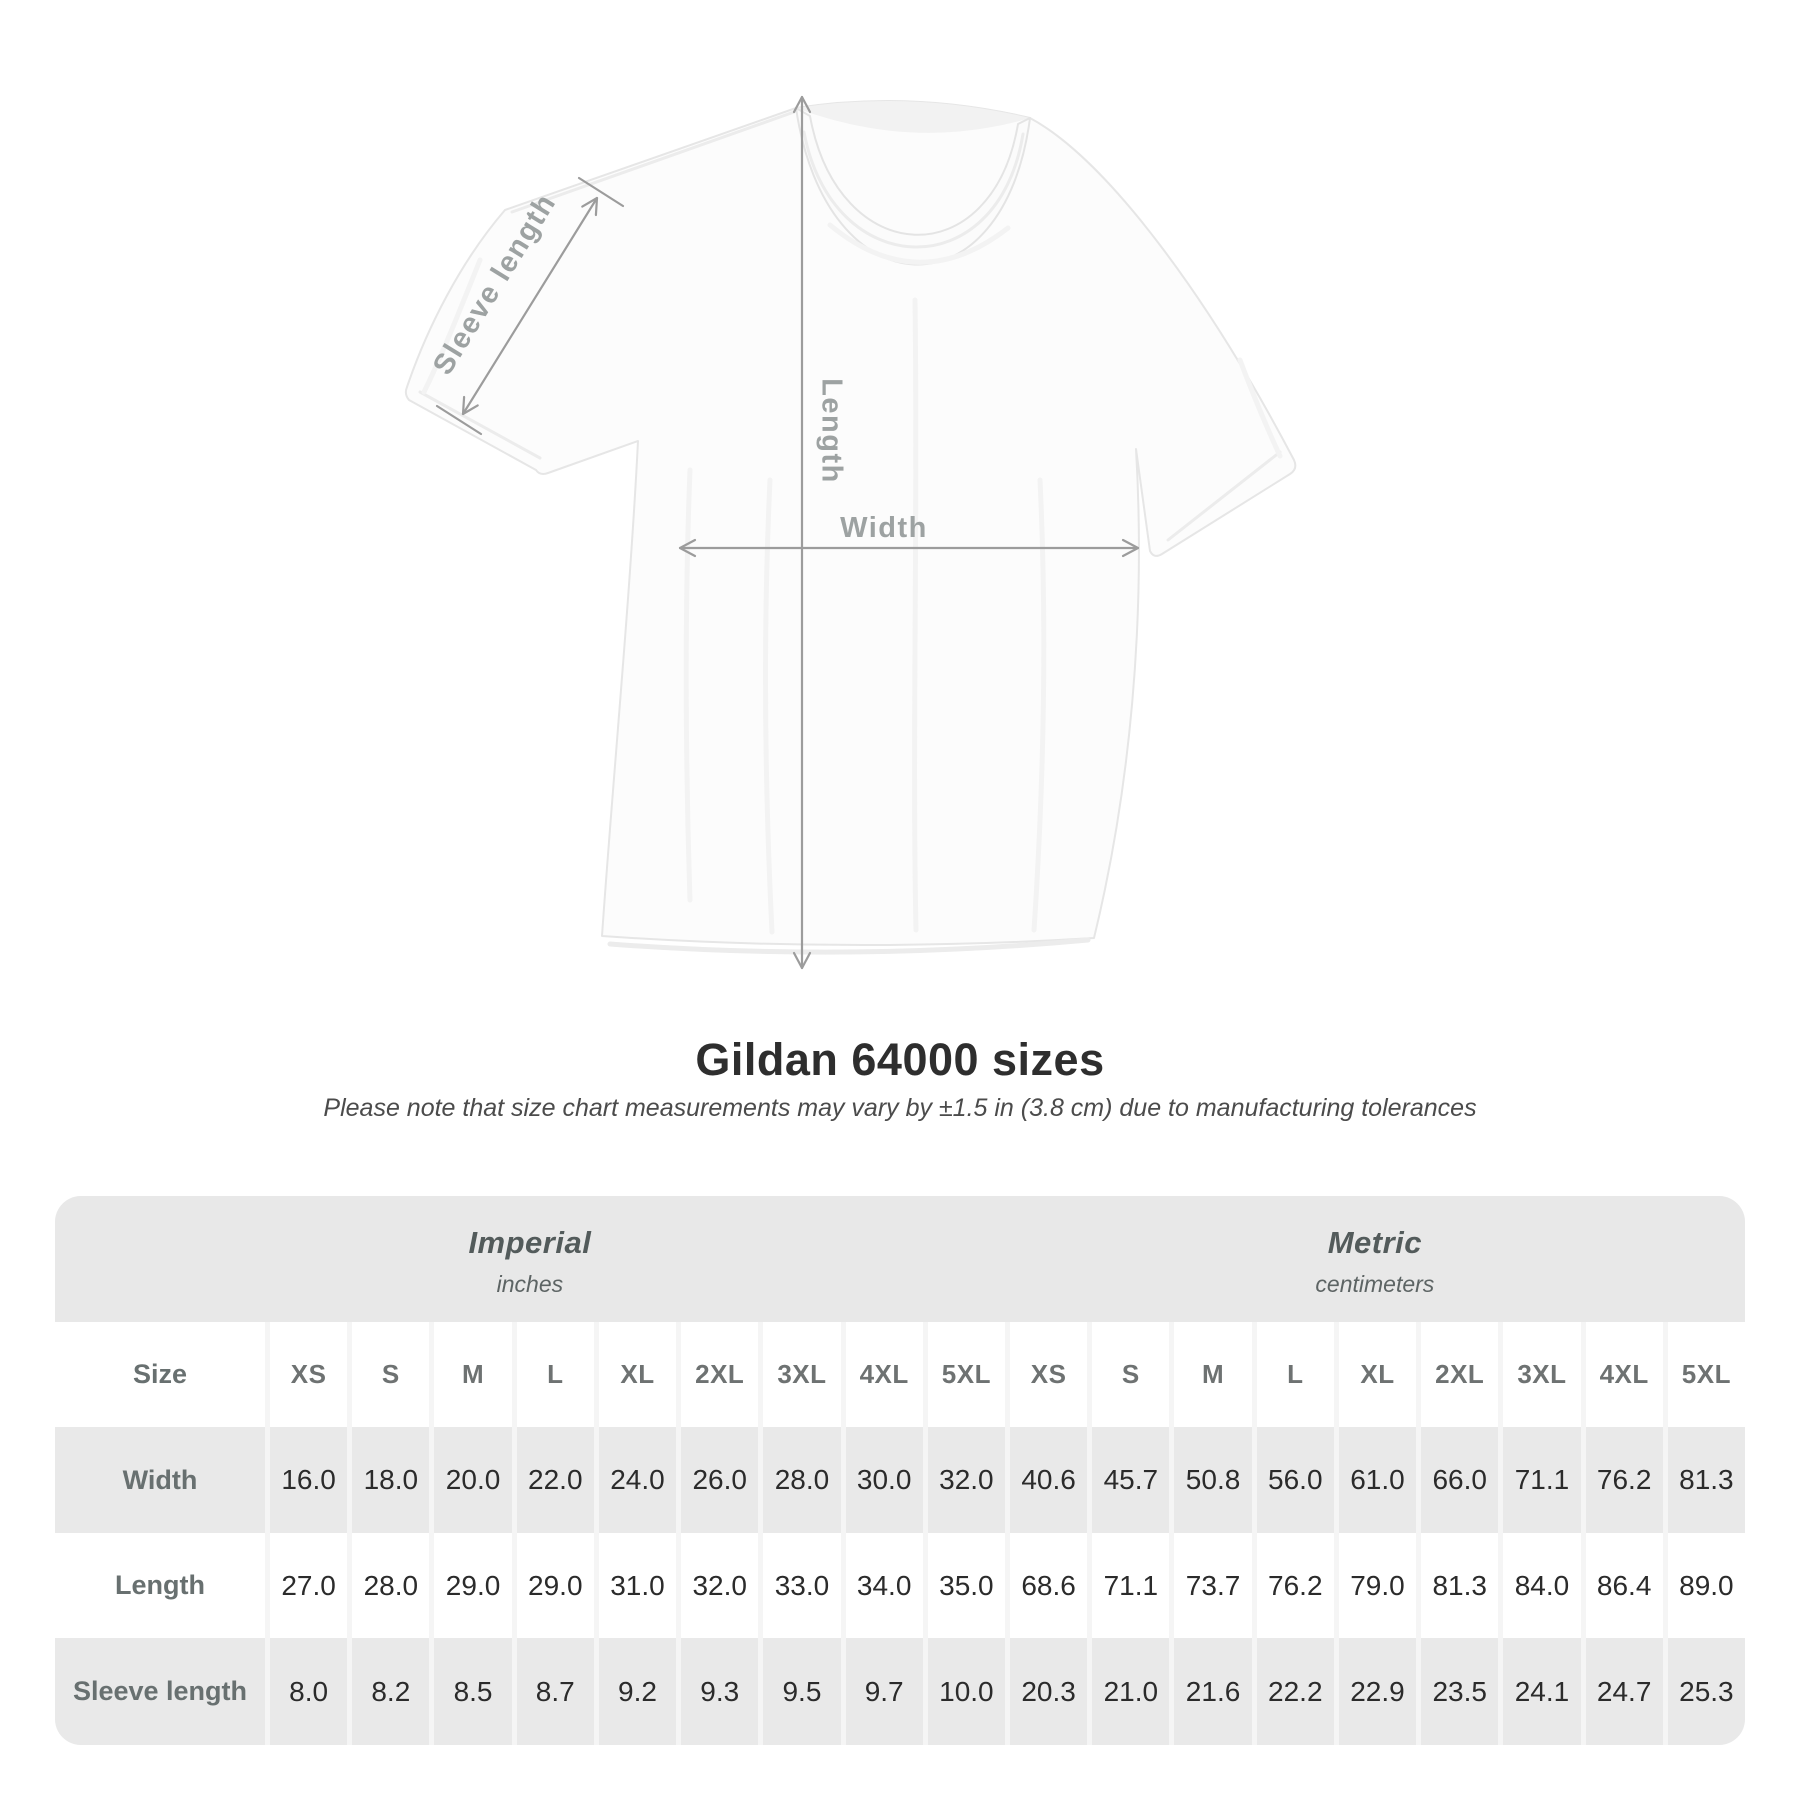  What do you see at coordinates (966, 1585) in the screenshot?
I see `cell: 35.0` at bounding box center [966, 1585].